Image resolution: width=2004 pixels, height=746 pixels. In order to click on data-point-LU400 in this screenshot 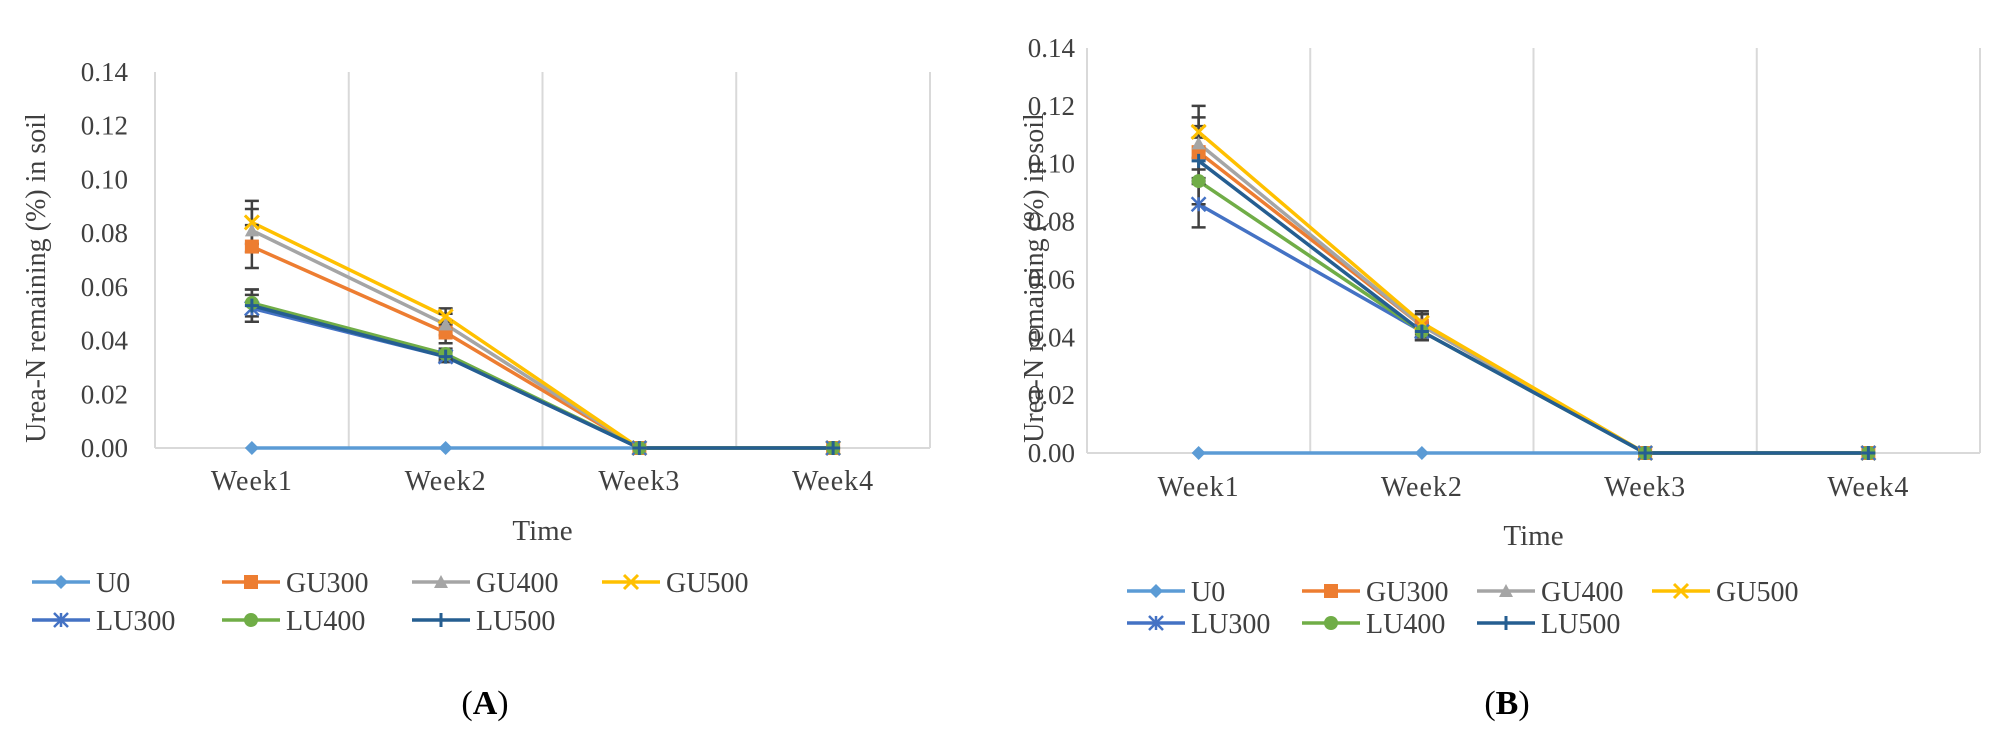, I will do `click(1198, 181)`.